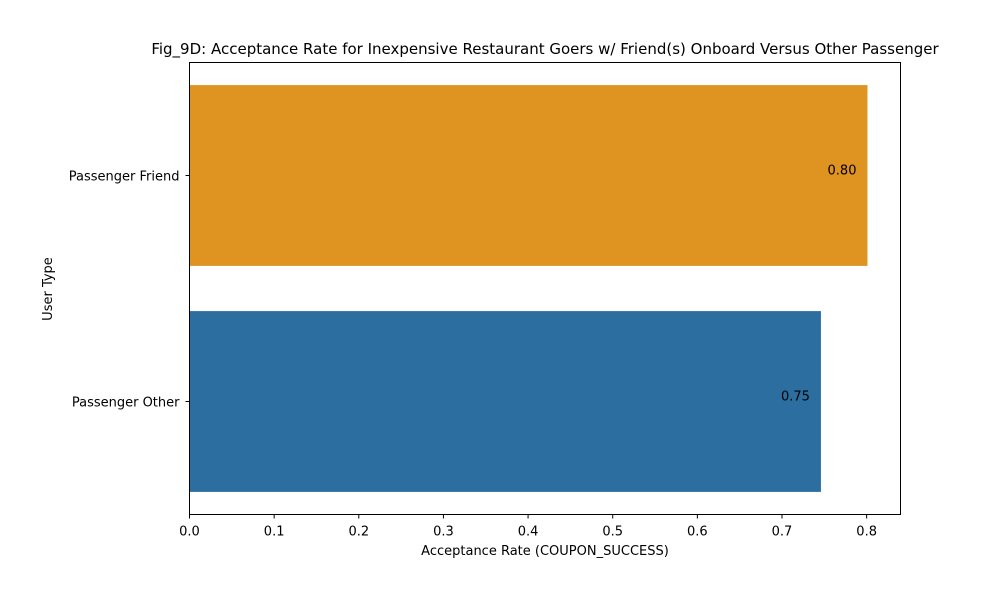 This screenshot has height=600, width=1000. Describe the element at coordinates (189, 532) in the screenshot. I see `x-tick-label: 0.0` at that location.